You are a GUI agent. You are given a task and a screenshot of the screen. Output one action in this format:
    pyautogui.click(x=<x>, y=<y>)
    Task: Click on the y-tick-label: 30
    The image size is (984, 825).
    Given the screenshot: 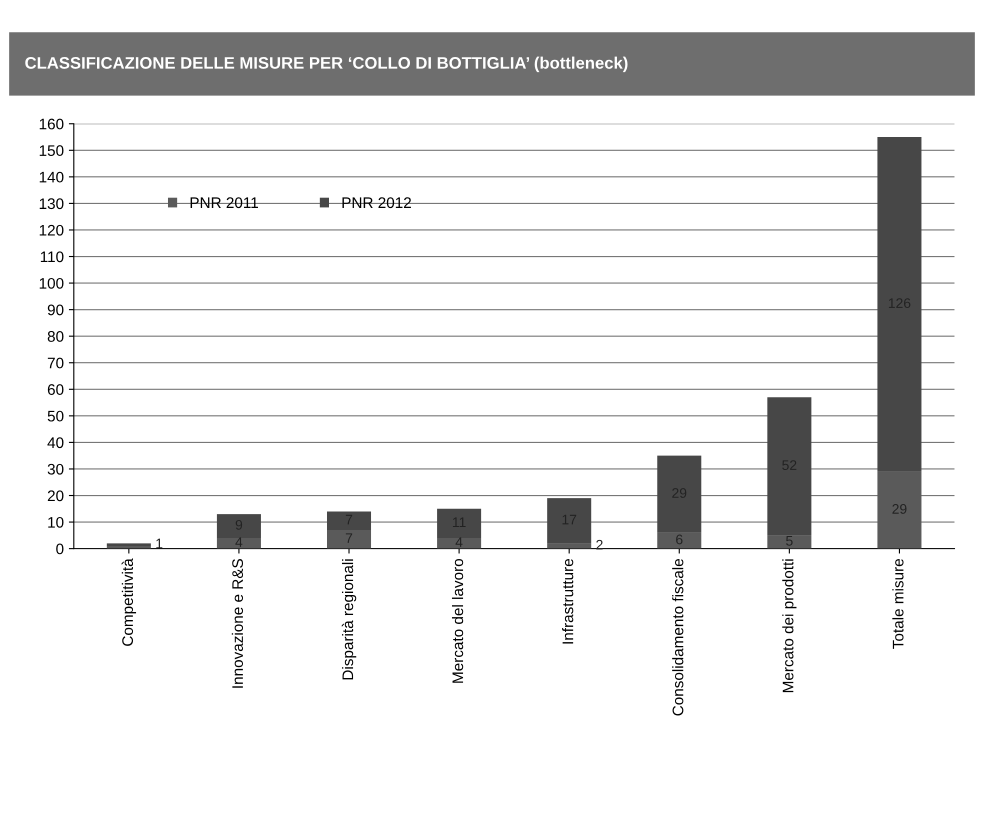 What is the action you would take?
    pyautogui.click(x=56, y=469)
    